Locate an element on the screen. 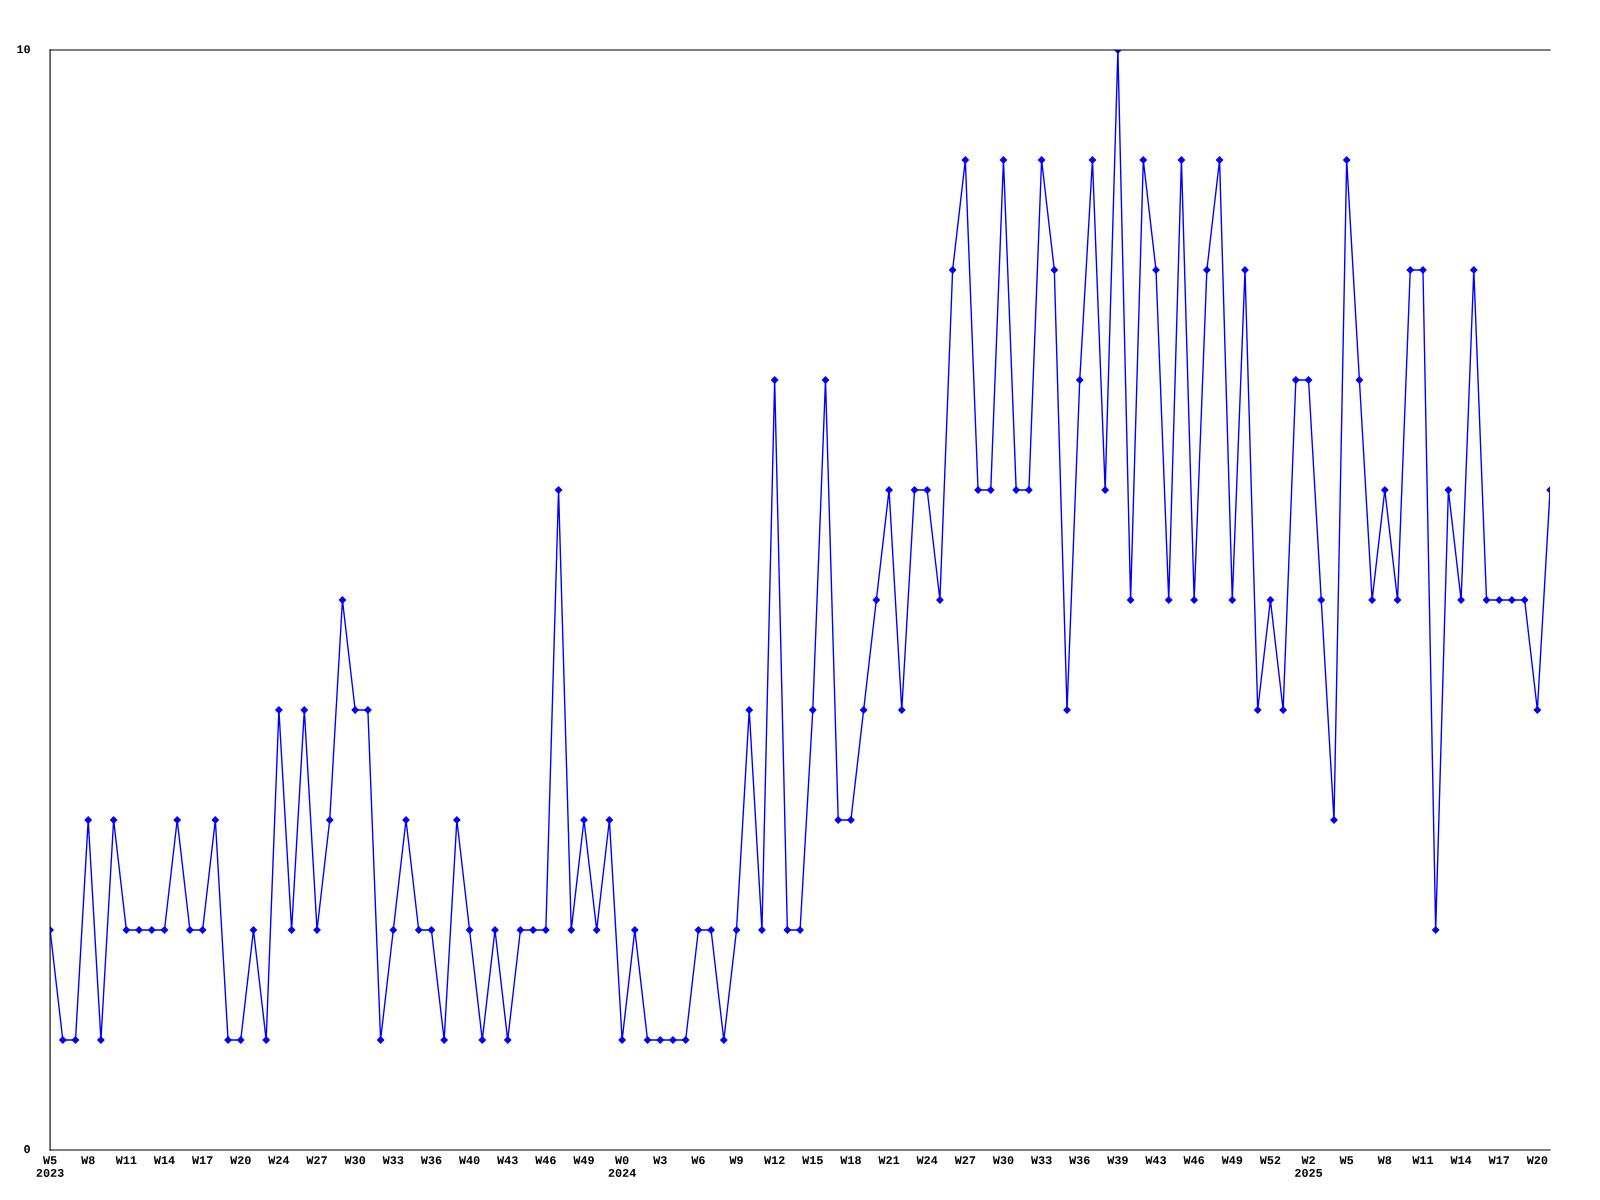 Image resolution: width=1600 pixels, height=1200 pixels. x-tick-label: W0 2024 is located at coordinates (622, 1166).